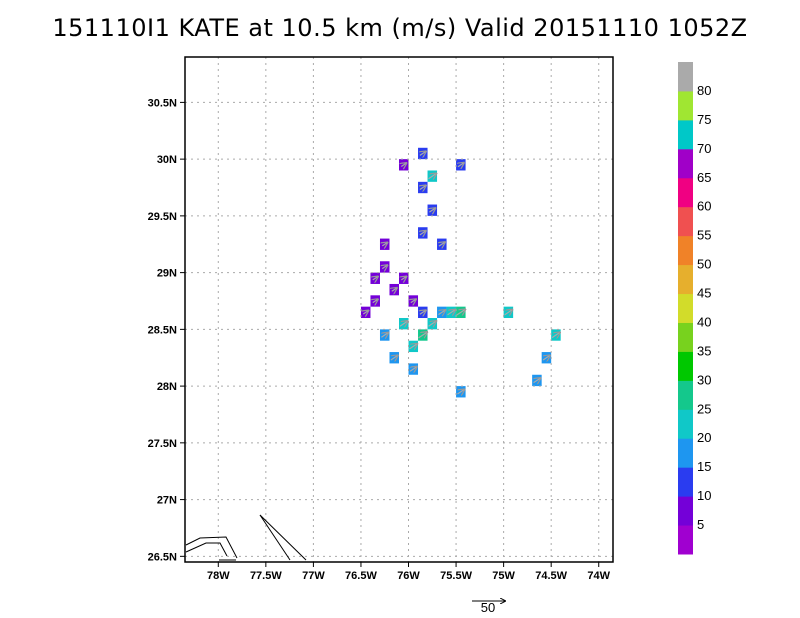 This screenshot has width=800, height=618. What do you see at coordinates (551, 576) in the screenshot?
I see `x-tick-label: 74.5W` at bounding box center [551, 576].